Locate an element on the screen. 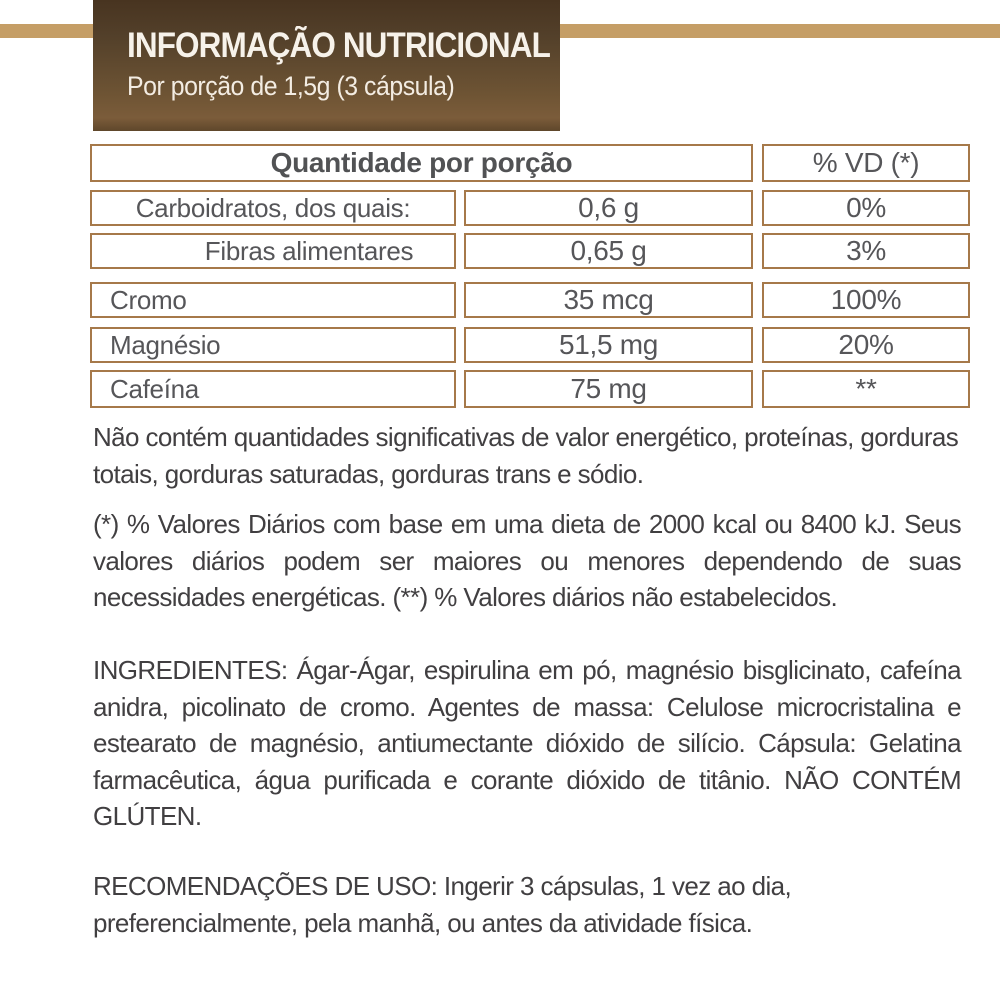 The height and width of the screenshot is (1000, 1000). banner-title: INFORMAÇÃO NUTRICIONAL is located at coordinates (339, 45).